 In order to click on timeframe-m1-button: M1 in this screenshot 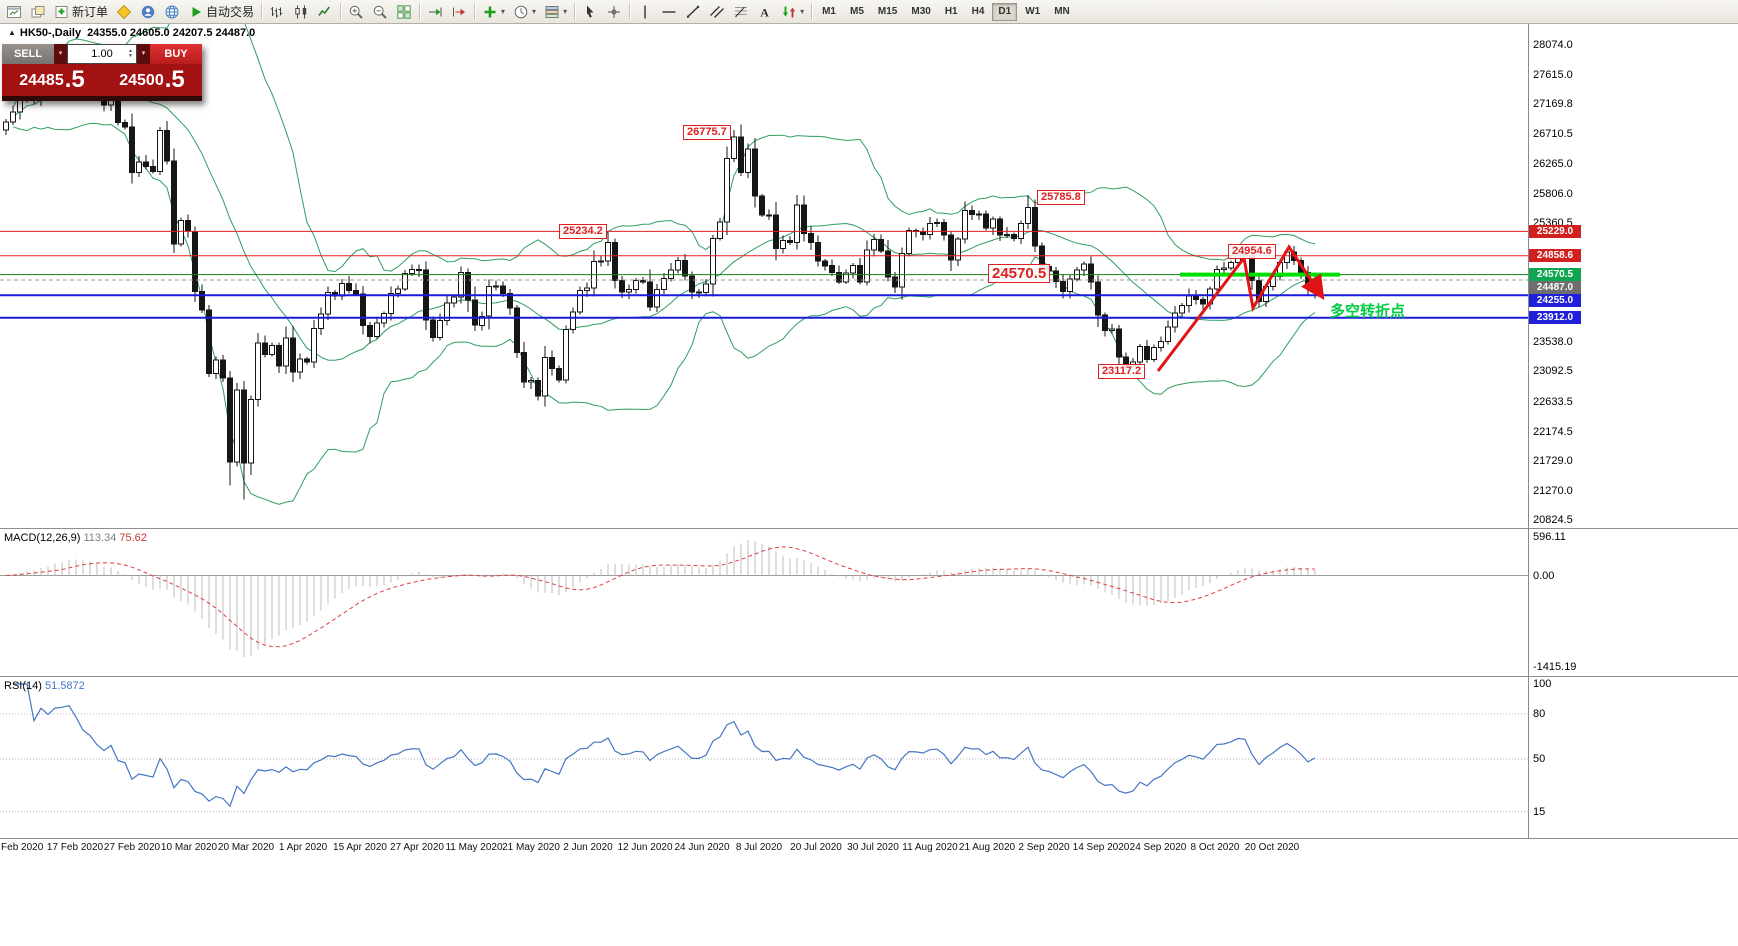, I will do `click(829, 11)`.